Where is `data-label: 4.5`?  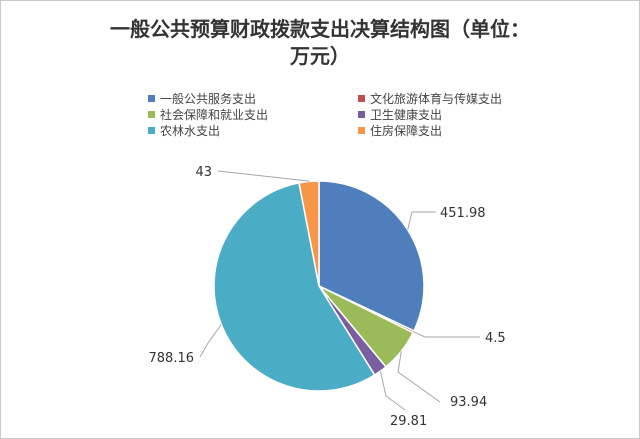 data-label: 4.5 is located at coordinates (495, 338).